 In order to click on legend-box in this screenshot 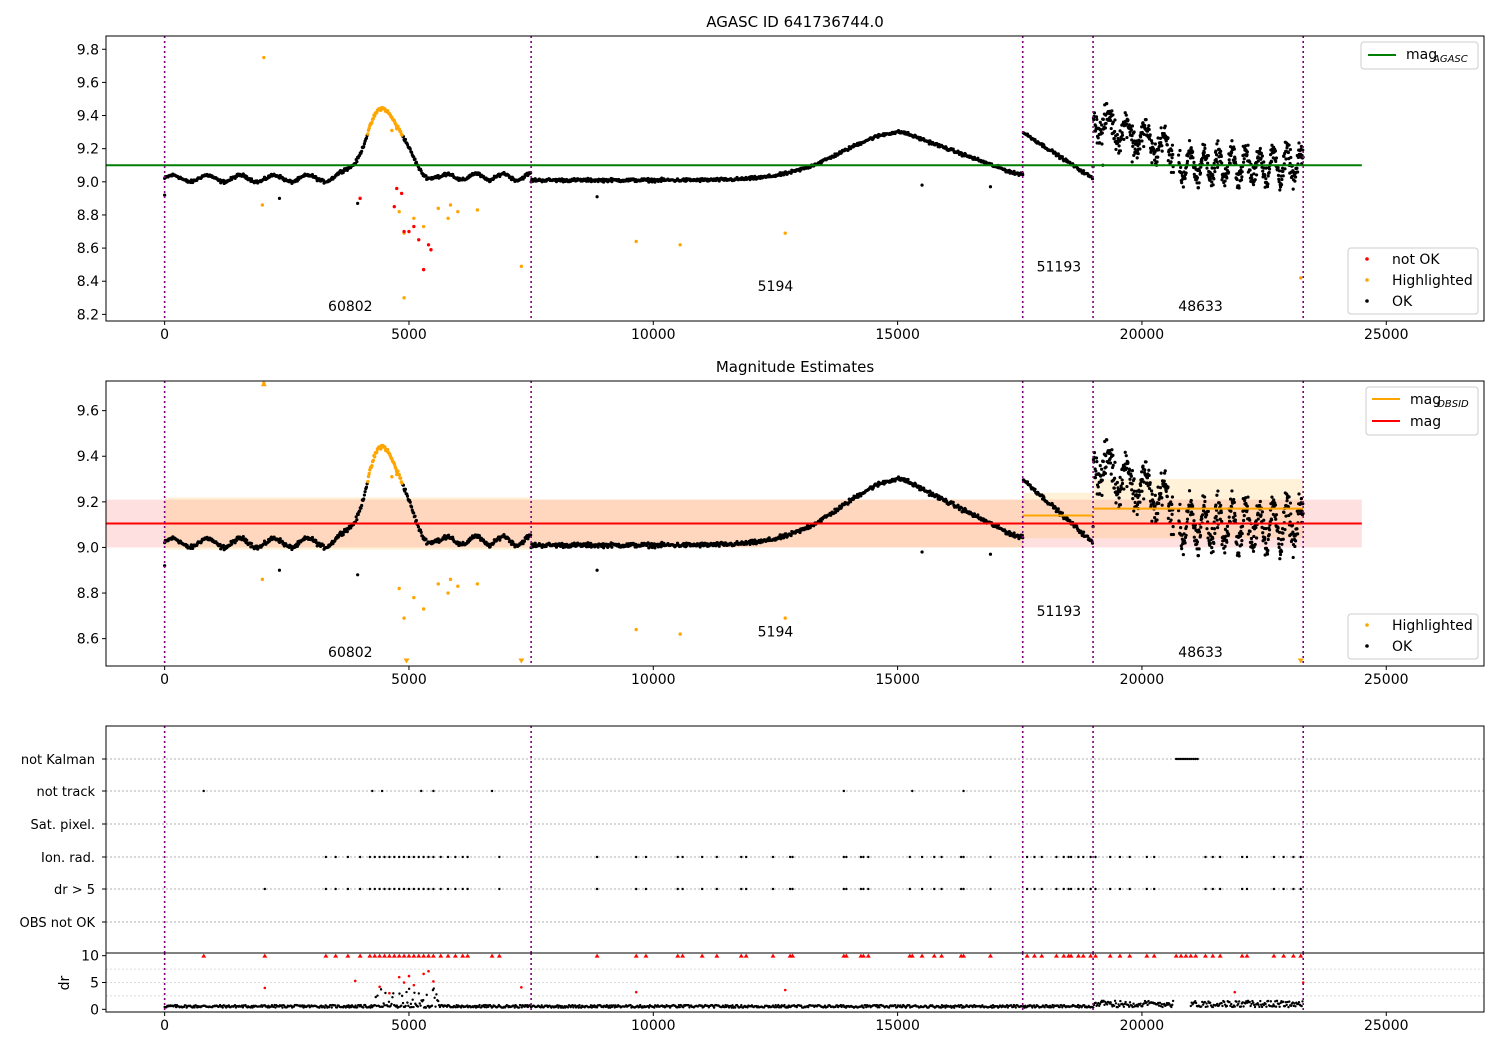, I will do `click(1413, 281)`.